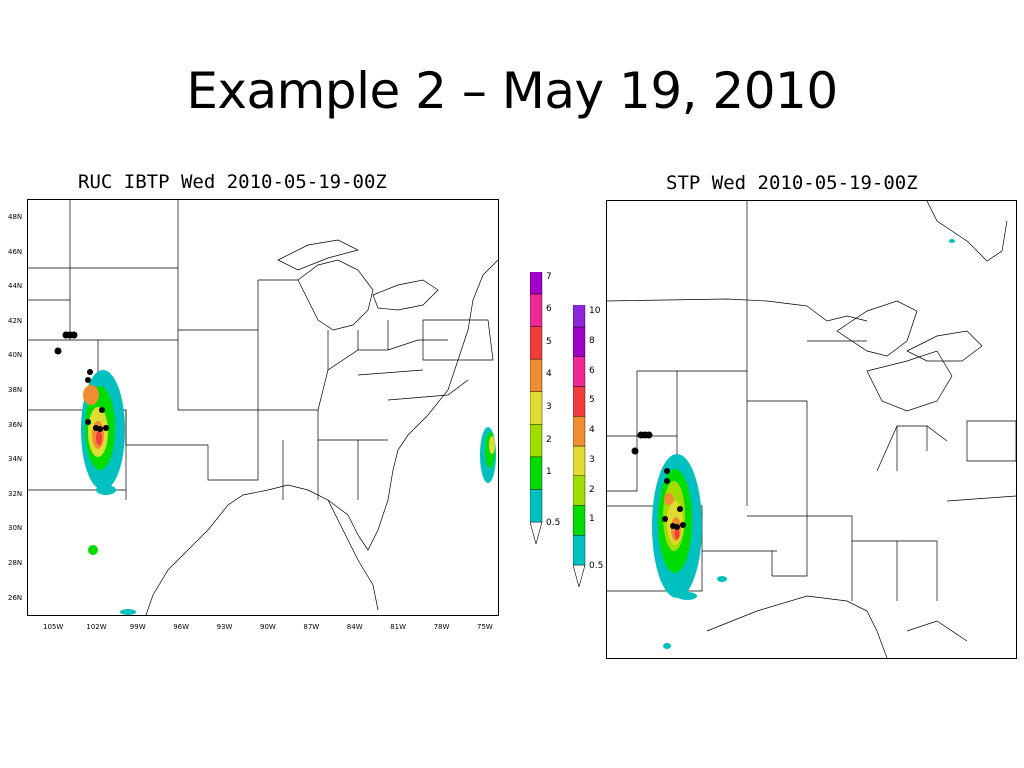  I want to click on left-colorbar-svg, so click(536, 408).